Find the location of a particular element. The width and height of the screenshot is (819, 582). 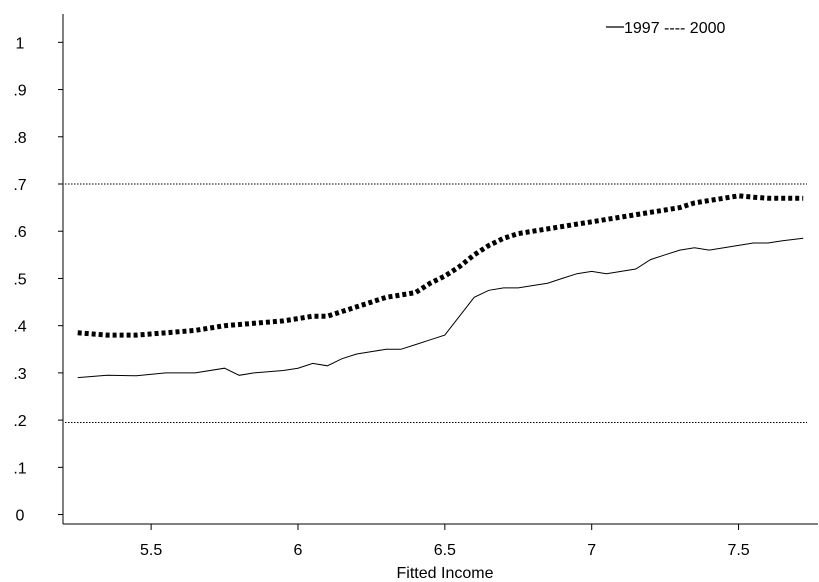

legend: 1997 ---- 2000 is located at coordinates (665, 28).